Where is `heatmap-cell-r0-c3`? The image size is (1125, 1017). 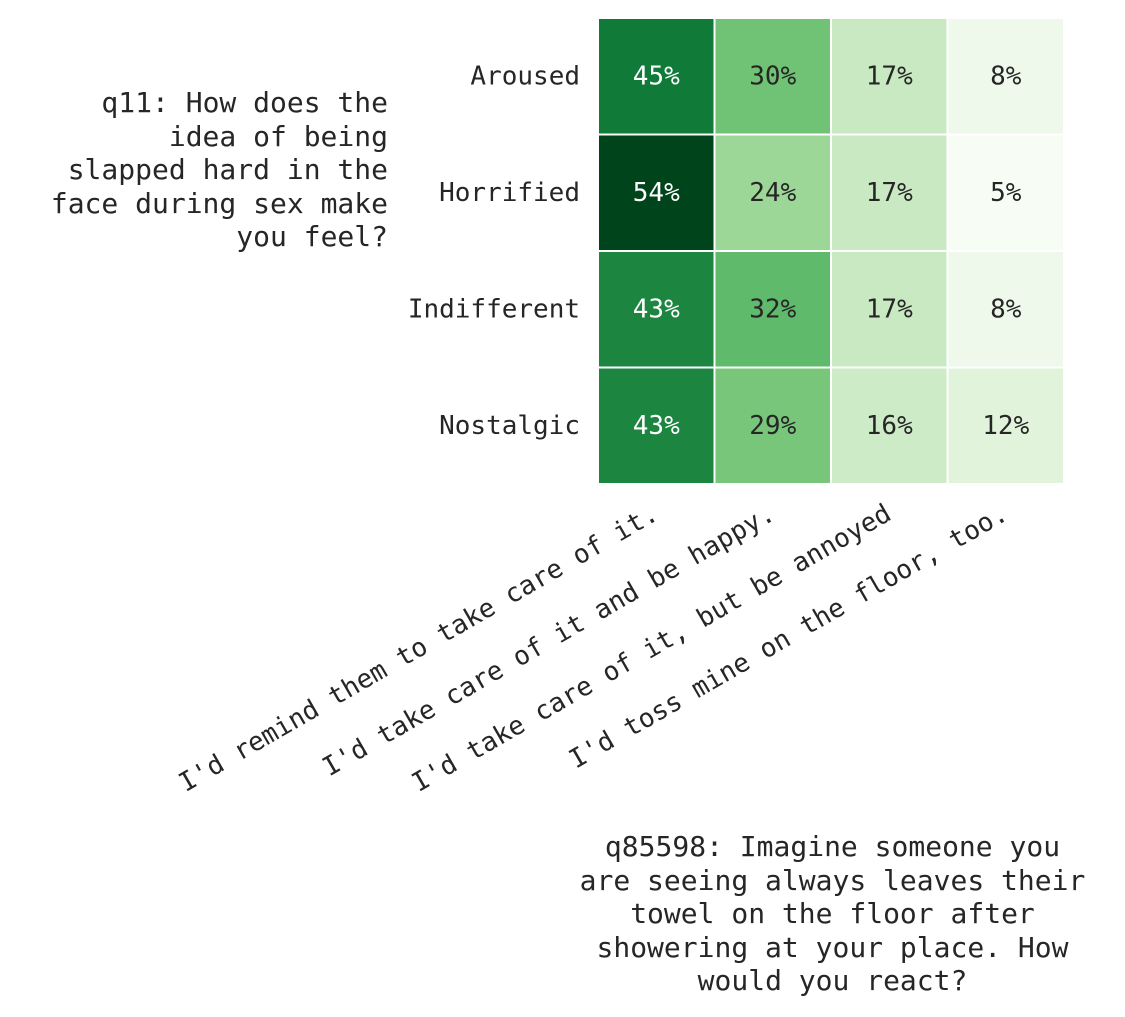
heatmap-cell-r0-c3 is located at coordinates (1005, 76).